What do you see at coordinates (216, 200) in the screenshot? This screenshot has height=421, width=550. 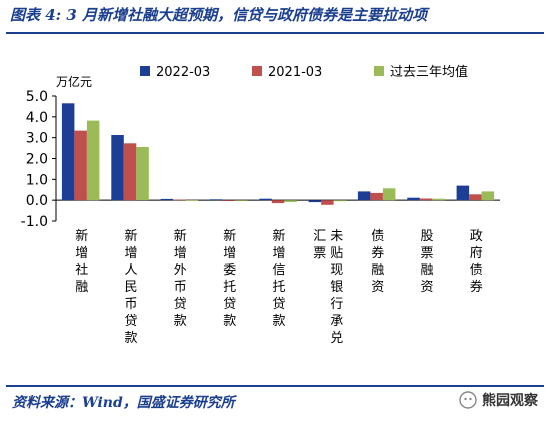 I see `bar-2022-03-新增委托贷款` at bounding box center [216, 200].